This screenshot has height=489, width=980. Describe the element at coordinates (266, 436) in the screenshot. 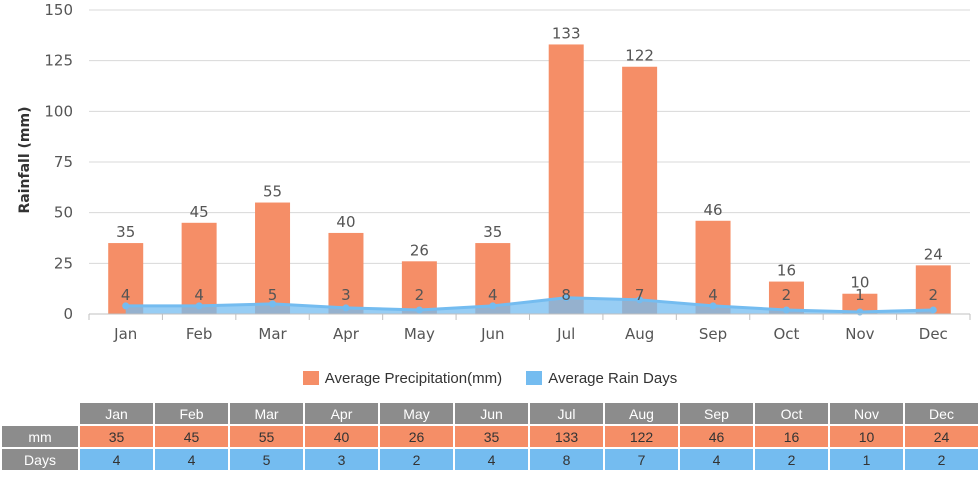

I see `table-cell-mm: 55` at that location.